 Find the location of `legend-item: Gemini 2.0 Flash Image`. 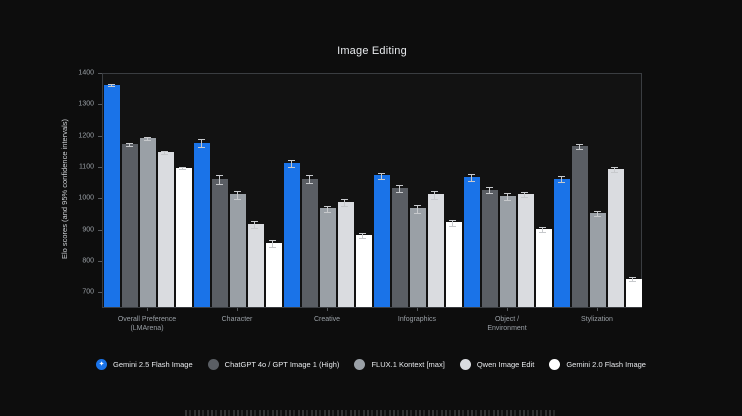

legend-item: Gemini 2.0 Flash Image is located at coordinates (597, 364).